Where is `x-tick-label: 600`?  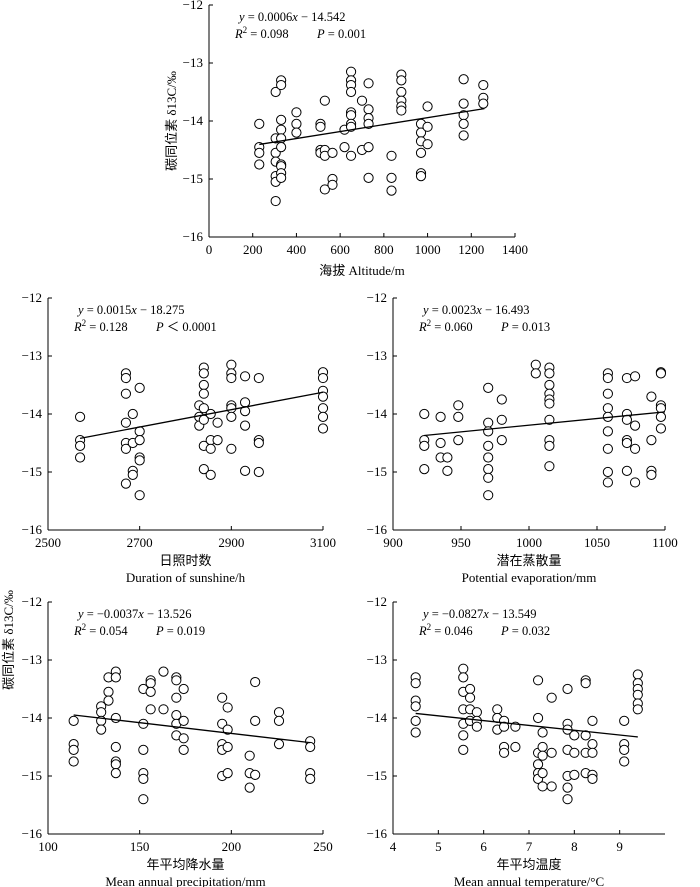 x-tick-label: 600 is located at coordinates (340, 249).